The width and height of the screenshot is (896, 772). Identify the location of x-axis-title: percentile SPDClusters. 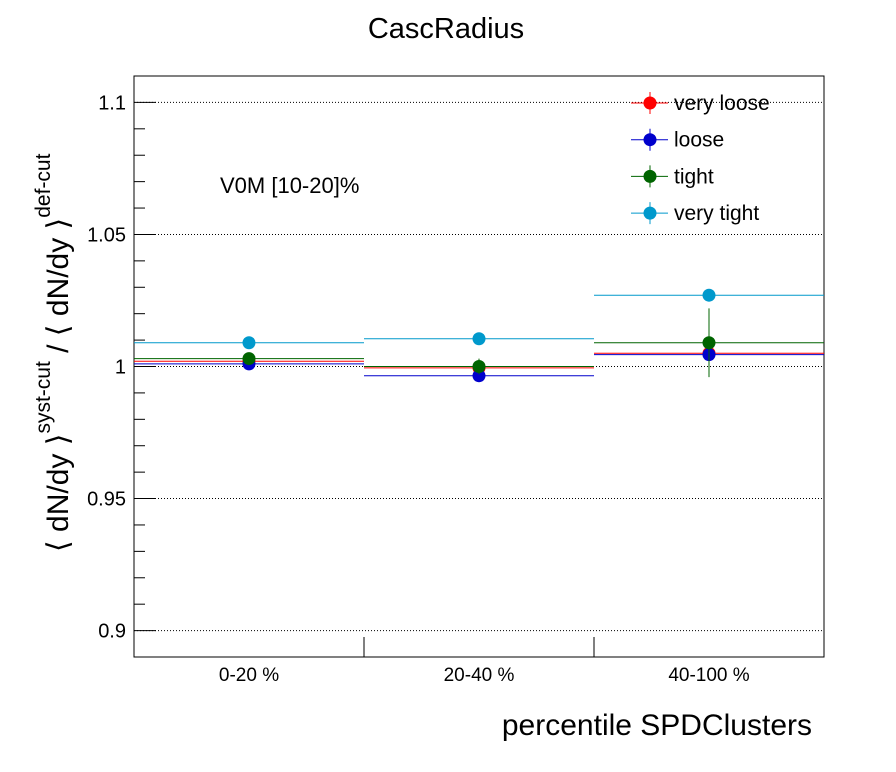
(657, 725).